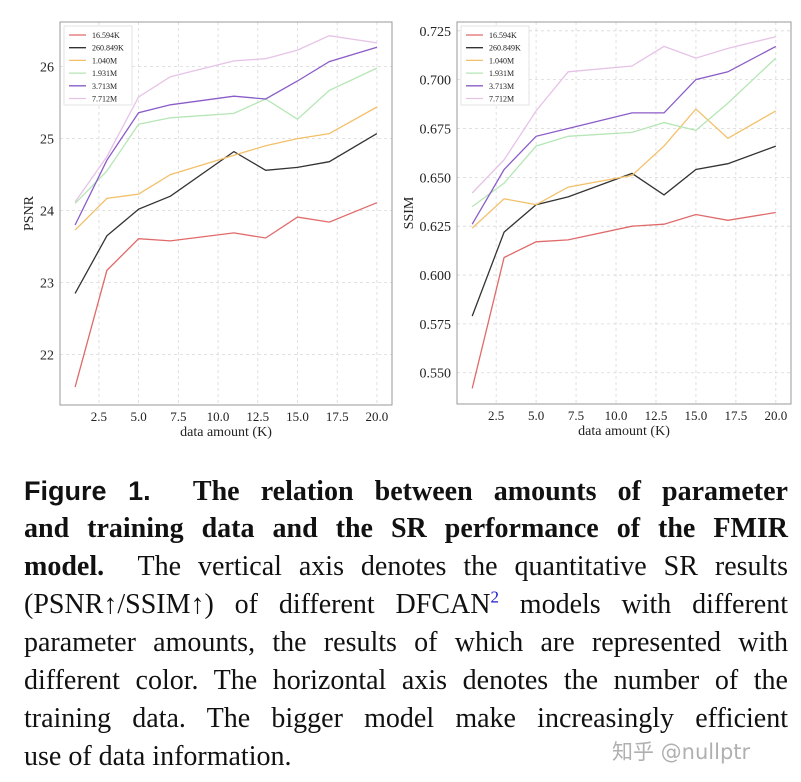 This screenshot has height=782, width=801. What do you see at coordinates (47, 68) in the screenshot?
I see `y-tick-label: 26` at bounding box center [47, 68].